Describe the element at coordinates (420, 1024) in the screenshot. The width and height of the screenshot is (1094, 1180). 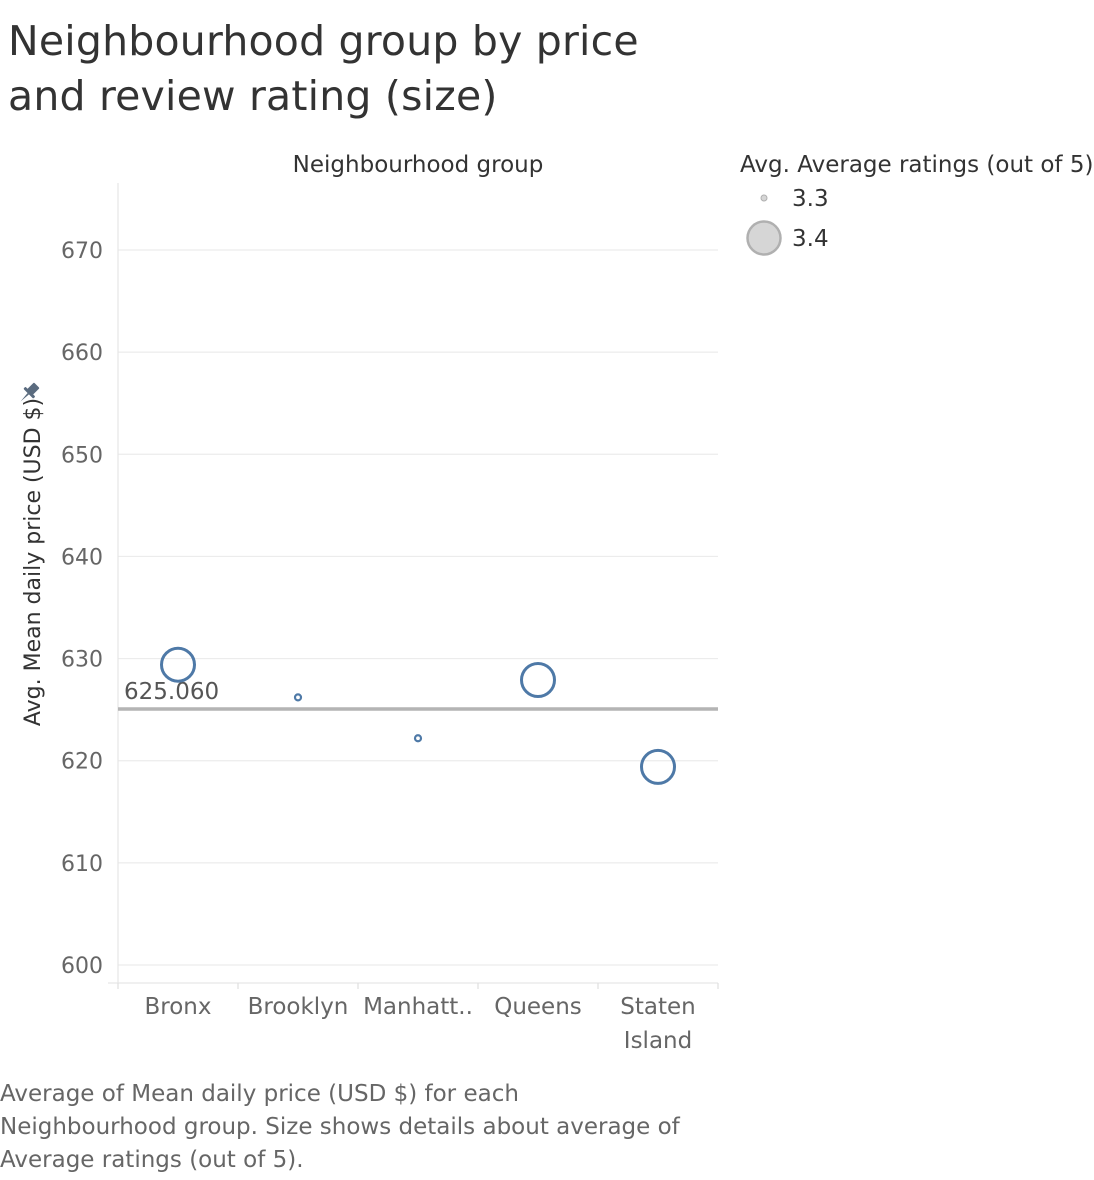
I see `x-axis-ticks: Bronx Brooklyn Manhatt.. Queens Staten Island` at that location.